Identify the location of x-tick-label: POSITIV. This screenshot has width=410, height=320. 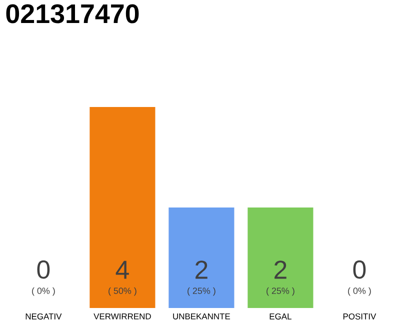
(359, 316).